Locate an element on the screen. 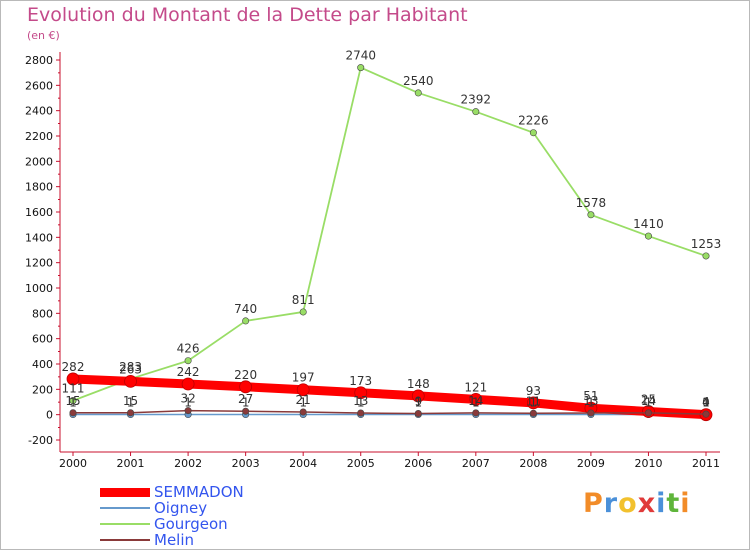 This screenshot has height=550, width=750. y-tick-label: 1600 is located at coordinates (39, 212).